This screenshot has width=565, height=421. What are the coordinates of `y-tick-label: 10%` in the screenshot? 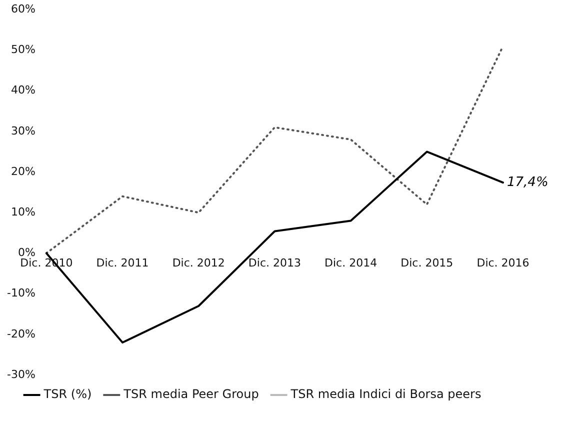 It's located at (23, 211).